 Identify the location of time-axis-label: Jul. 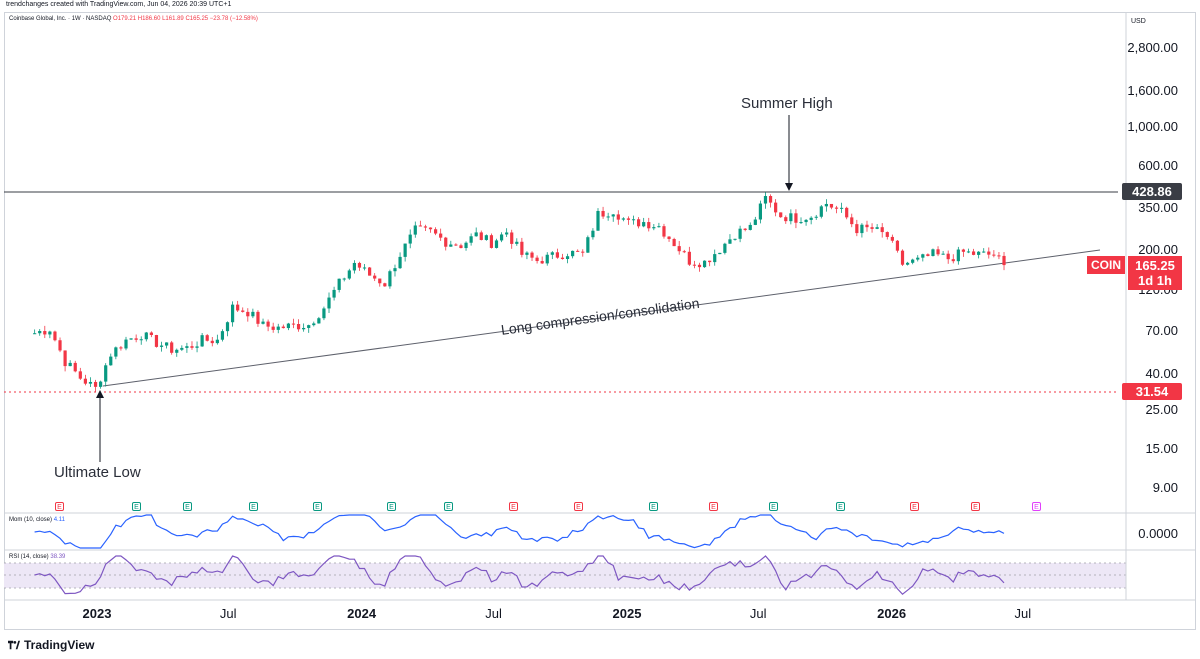
(1023, 613).